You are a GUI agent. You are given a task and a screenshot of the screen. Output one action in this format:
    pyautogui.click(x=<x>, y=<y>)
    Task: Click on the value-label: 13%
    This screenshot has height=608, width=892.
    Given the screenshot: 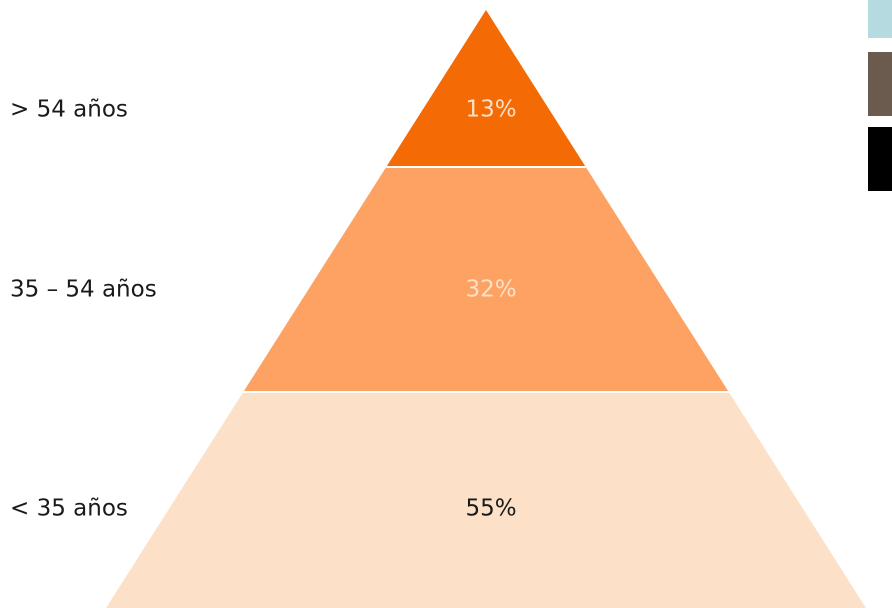 What is the action you would take?
    pyautogui.click(x=490, y=110)
    